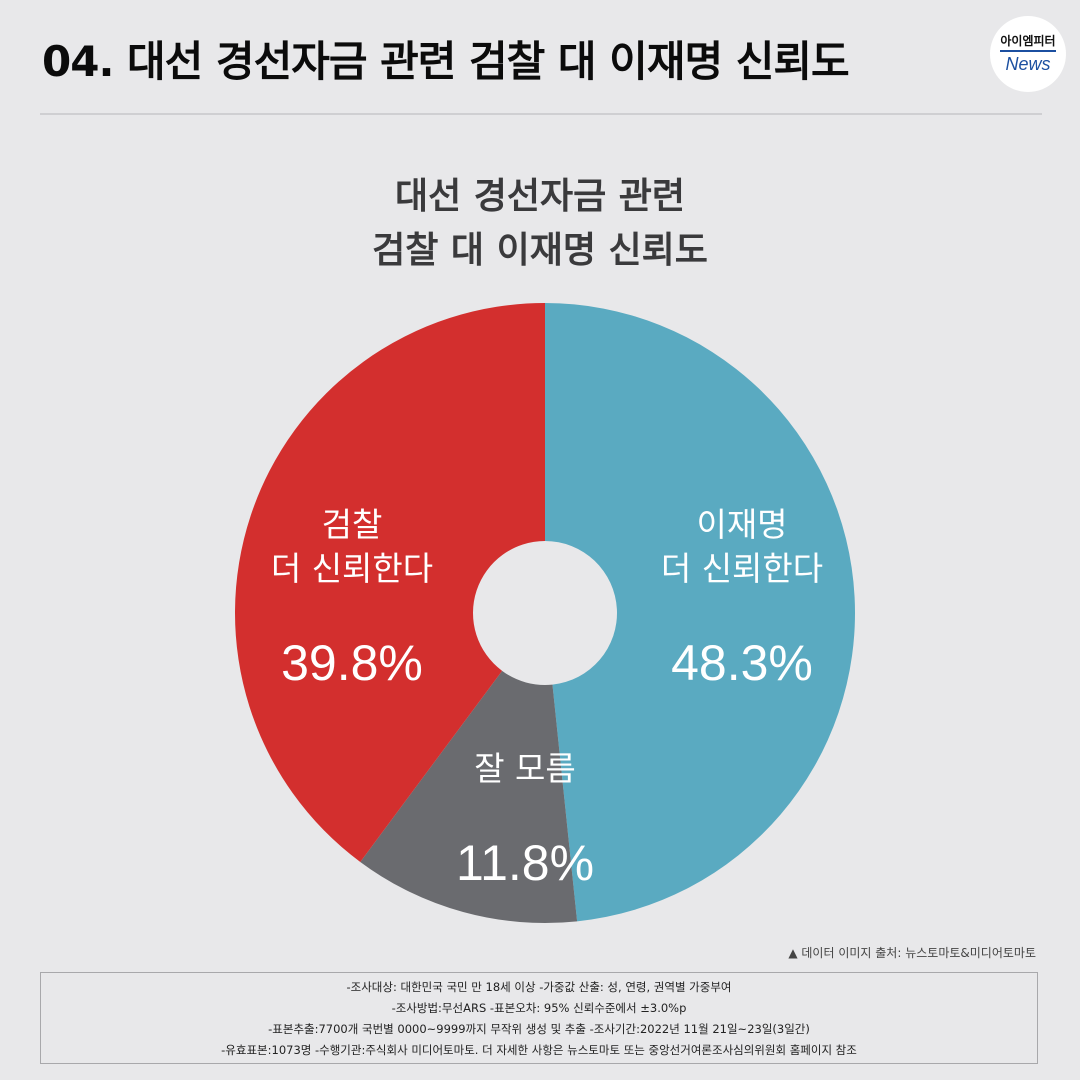 The width and height of the screenshot is (1080, 1080). I want to click on header-divider, so click(541, 114).